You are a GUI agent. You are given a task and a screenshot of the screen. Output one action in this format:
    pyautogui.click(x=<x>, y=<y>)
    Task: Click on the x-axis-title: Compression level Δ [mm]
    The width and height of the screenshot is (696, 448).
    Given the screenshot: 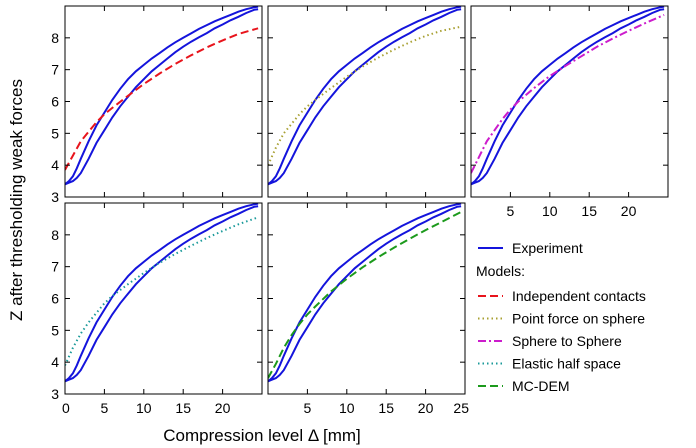 What is the action you would take?
    pyautogui.click(x=261, y=435)
    